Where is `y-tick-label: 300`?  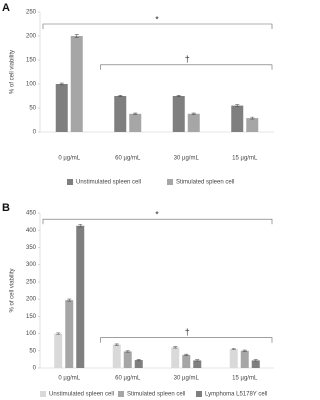 y-tick-label: 300 is located at coordinates (31, 265).